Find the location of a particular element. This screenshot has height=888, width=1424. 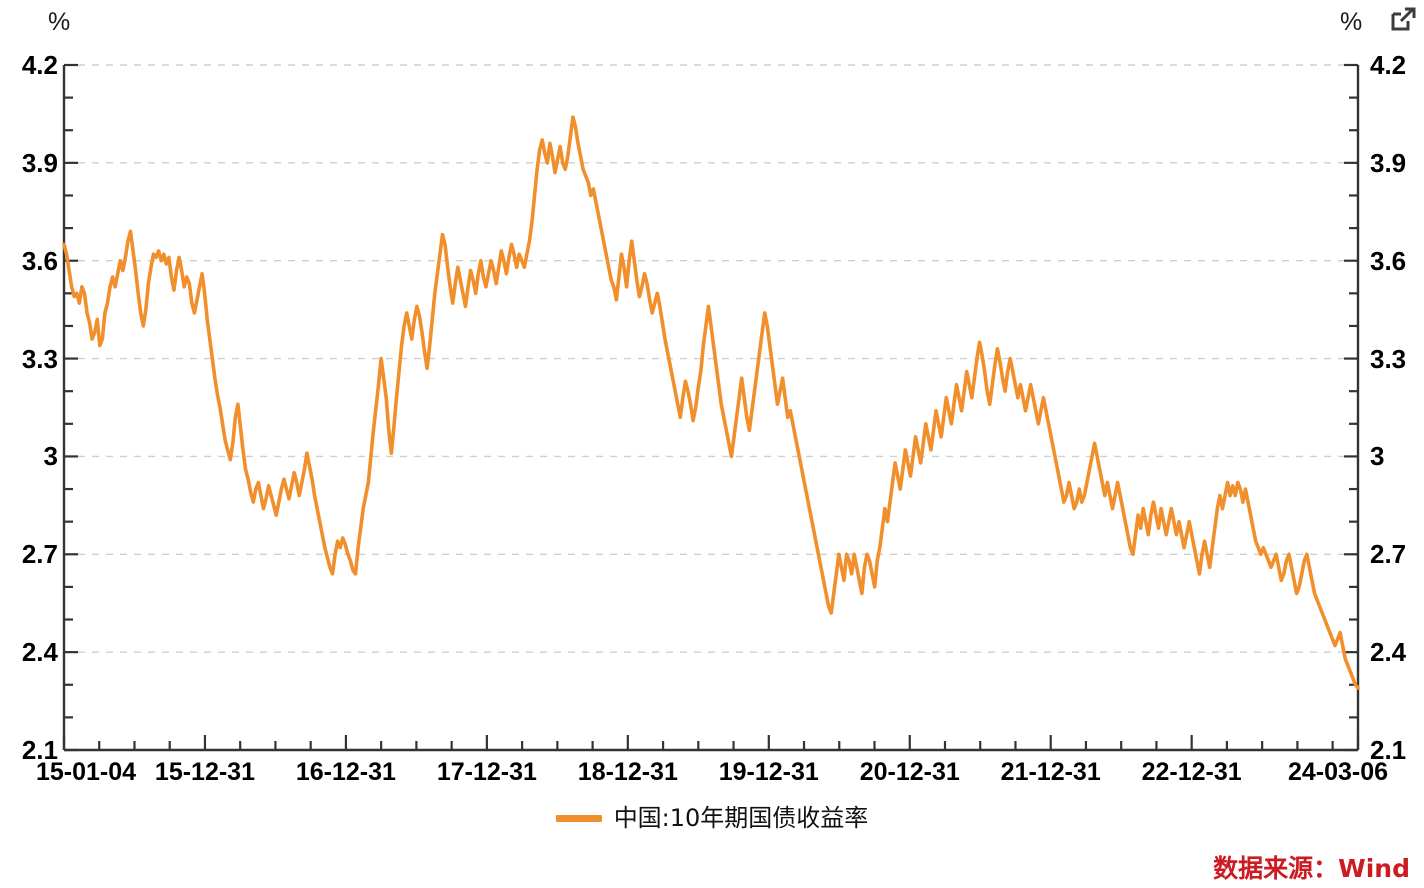

x-axis-label: 17-12-31 is located at coordinates (486, 772).